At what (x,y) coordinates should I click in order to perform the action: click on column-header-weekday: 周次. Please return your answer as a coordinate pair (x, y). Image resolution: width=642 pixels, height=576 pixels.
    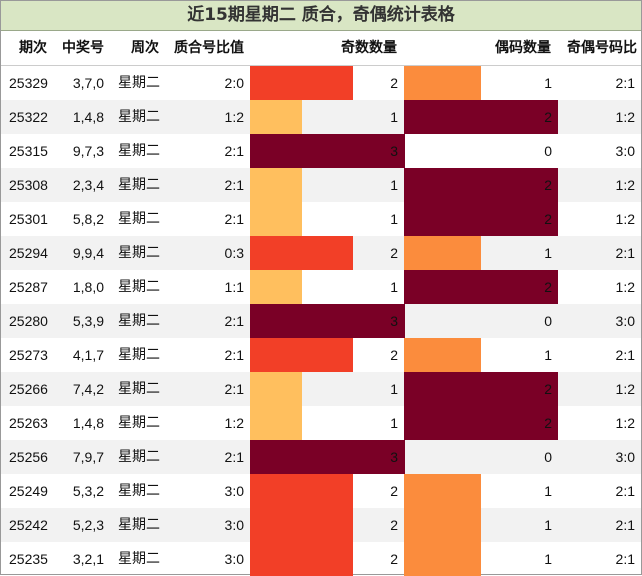
    Looking at the image, I should click on (145, 48).